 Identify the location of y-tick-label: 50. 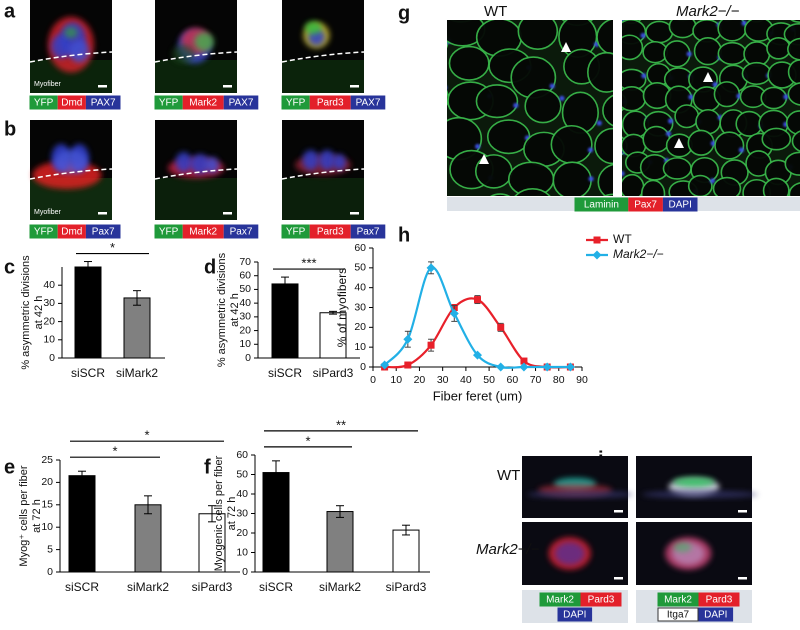
(242, 474).